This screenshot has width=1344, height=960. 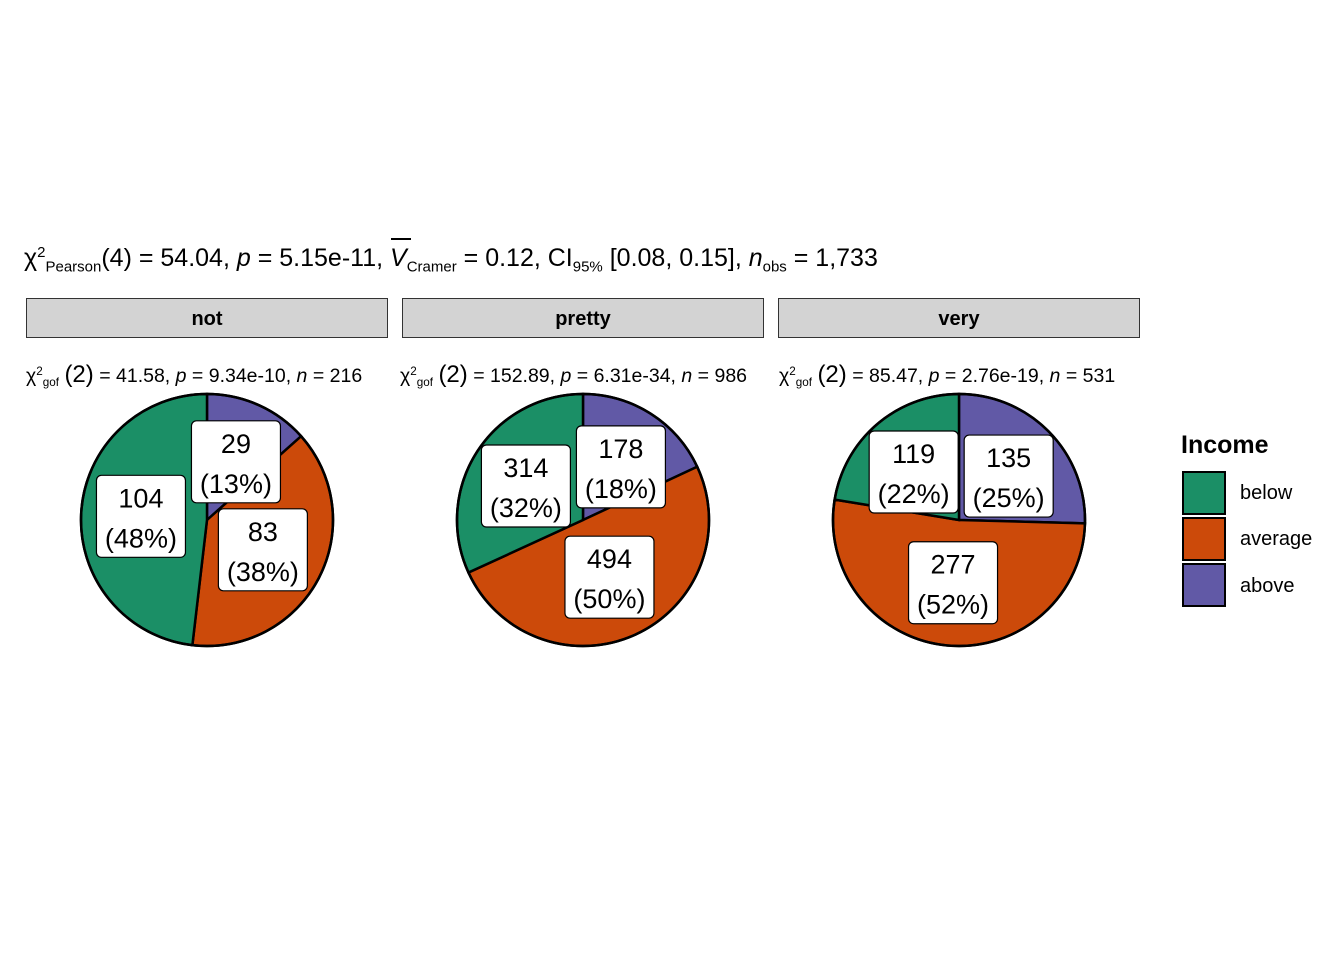 I want to click on data-label-very-above-percent: (25%), so click(x=1009, y=498).